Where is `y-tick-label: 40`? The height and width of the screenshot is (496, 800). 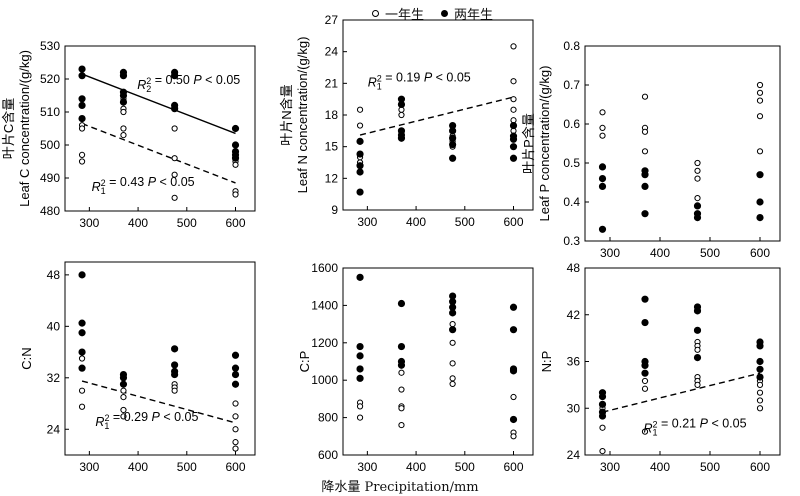
y-tick-label: 40 is located at coordinates (54, 326).